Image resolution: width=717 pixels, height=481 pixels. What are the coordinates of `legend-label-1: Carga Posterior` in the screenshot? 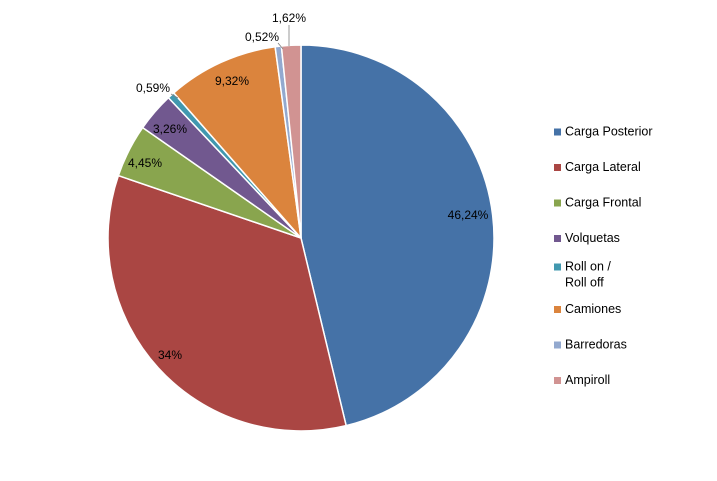 It's located at (609, 131).